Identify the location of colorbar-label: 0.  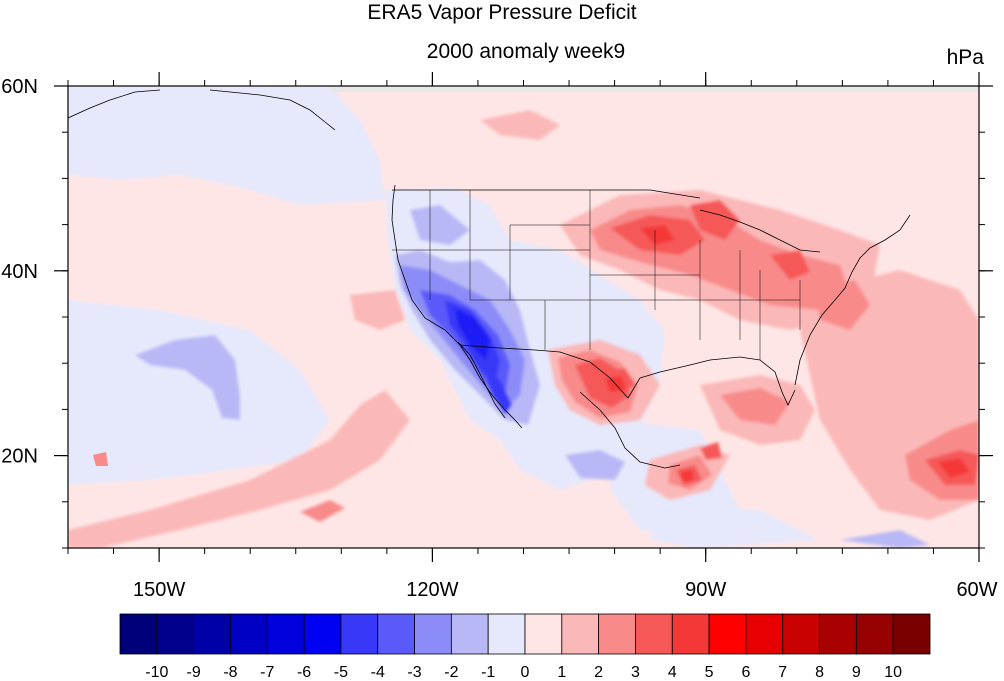
(525, 672).